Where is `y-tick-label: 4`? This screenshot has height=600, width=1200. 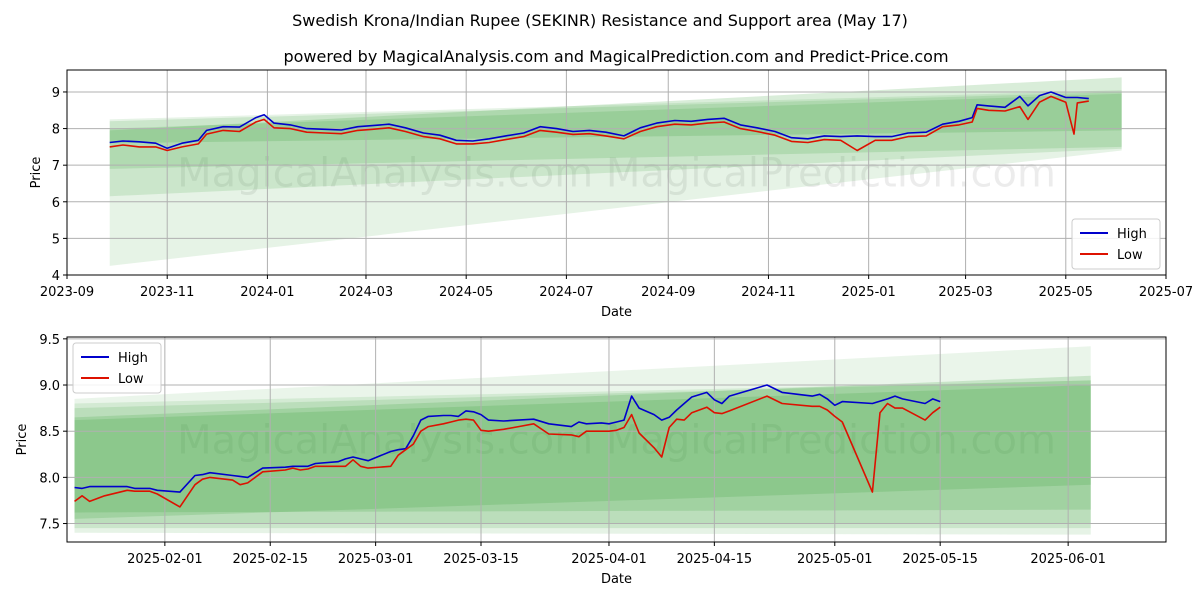
y-tick-label: 4 is located at coordinates (56, 276).